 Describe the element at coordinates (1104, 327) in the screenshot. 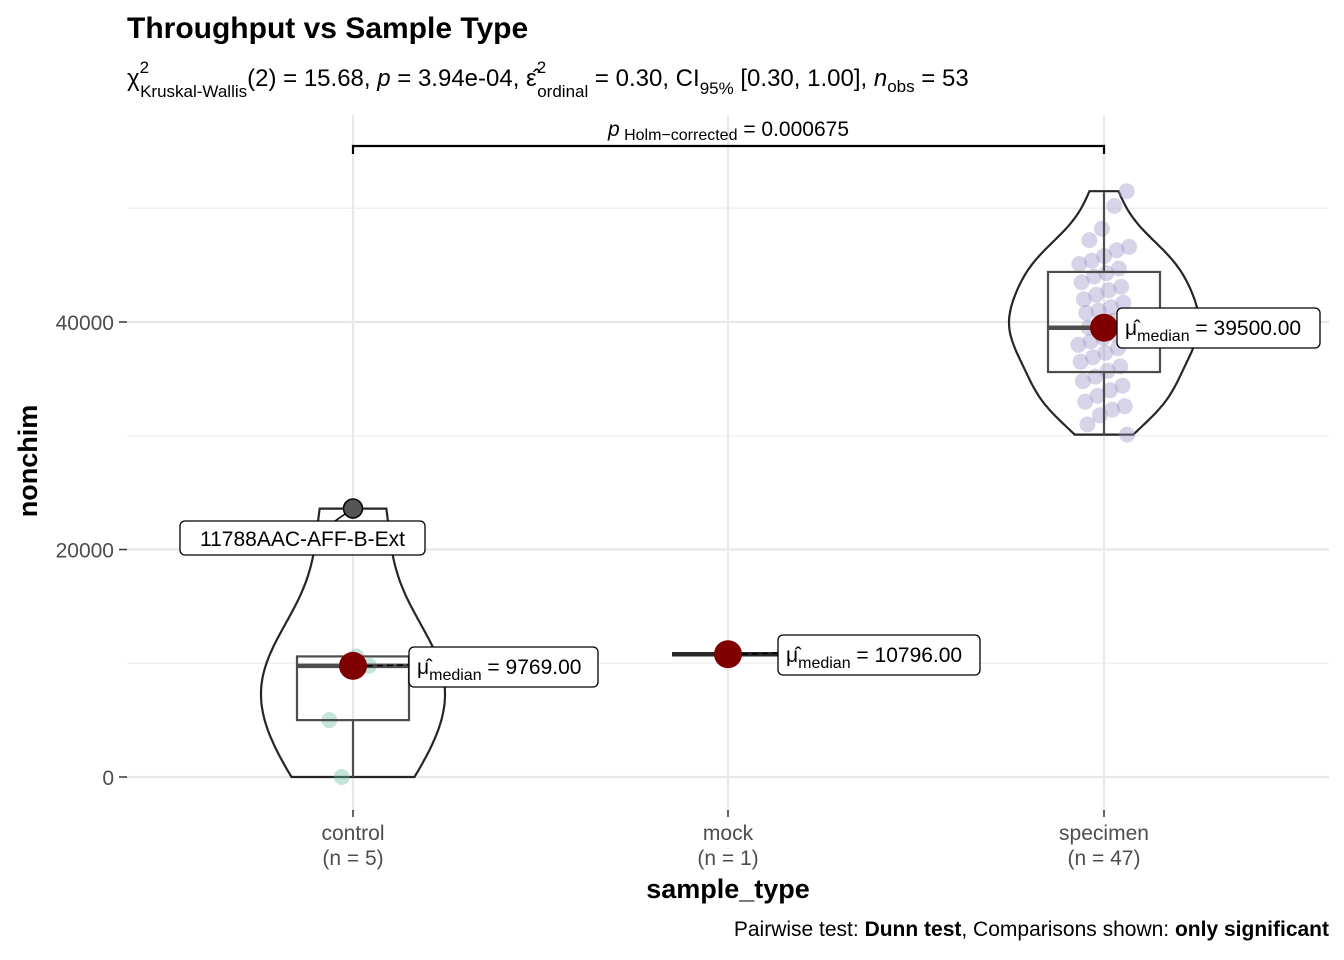

I see `median-point-specimen` at that location.